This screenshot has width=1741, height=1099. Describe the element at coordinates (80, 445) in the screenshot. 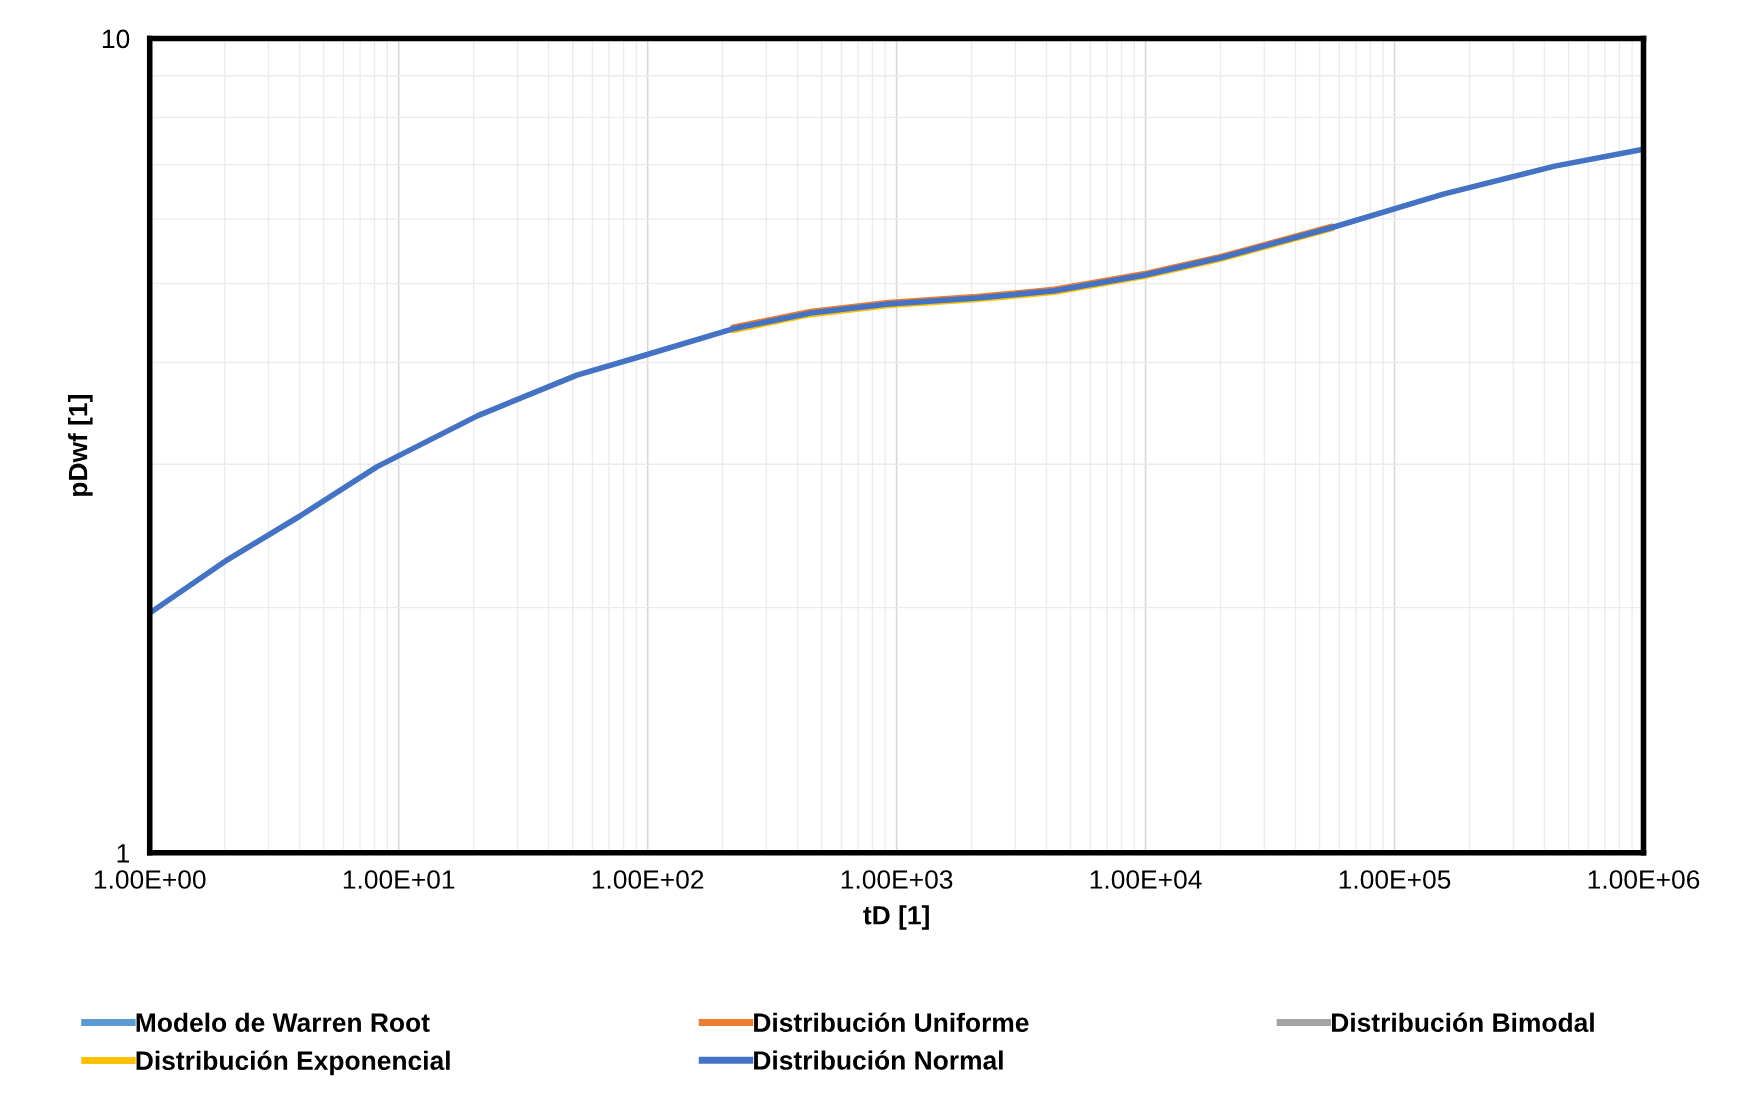

I see `y-axis-title: pDwf [1]` at that location.